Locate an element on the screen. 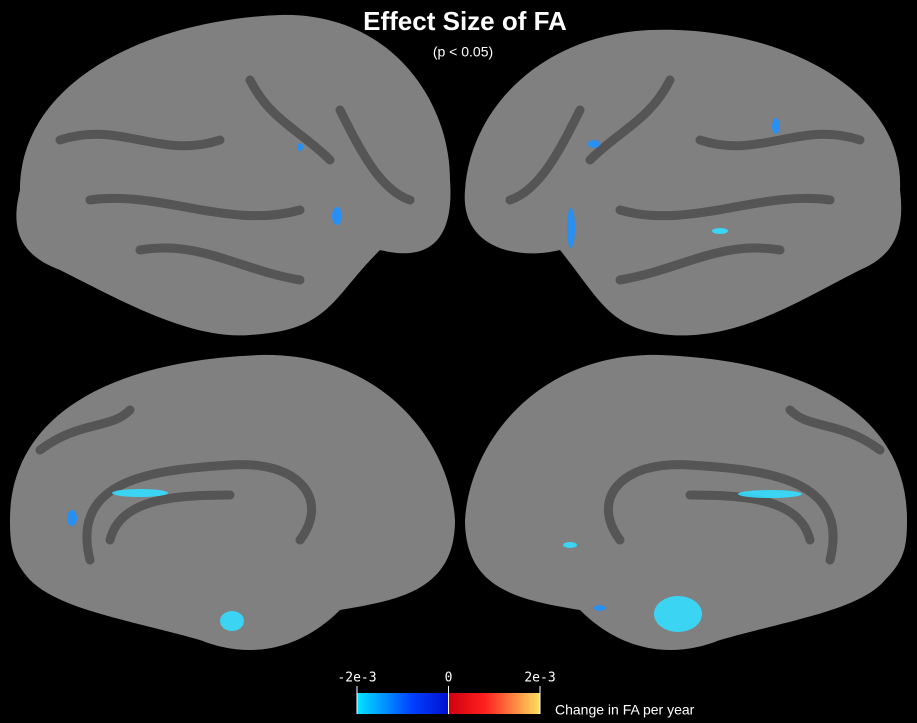 The width and height of the screenshot is (917, 723). subtitle: (p < 0.05) is located at coordinates (463, 52).